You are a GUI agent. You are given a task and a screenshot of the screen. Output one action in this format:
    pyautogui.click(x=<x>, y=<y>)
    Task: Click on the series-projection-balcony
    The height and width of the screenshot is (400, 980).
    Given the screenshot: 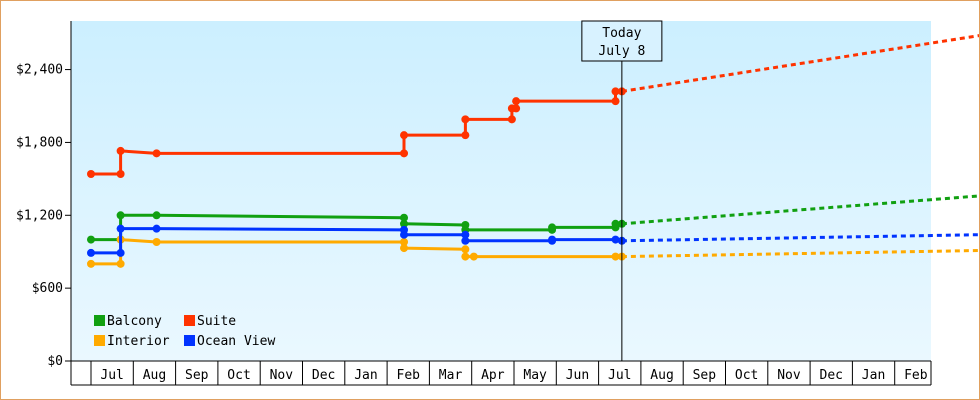 What is the action you would take?
    pyautogui.click(x=800, y=210)
    